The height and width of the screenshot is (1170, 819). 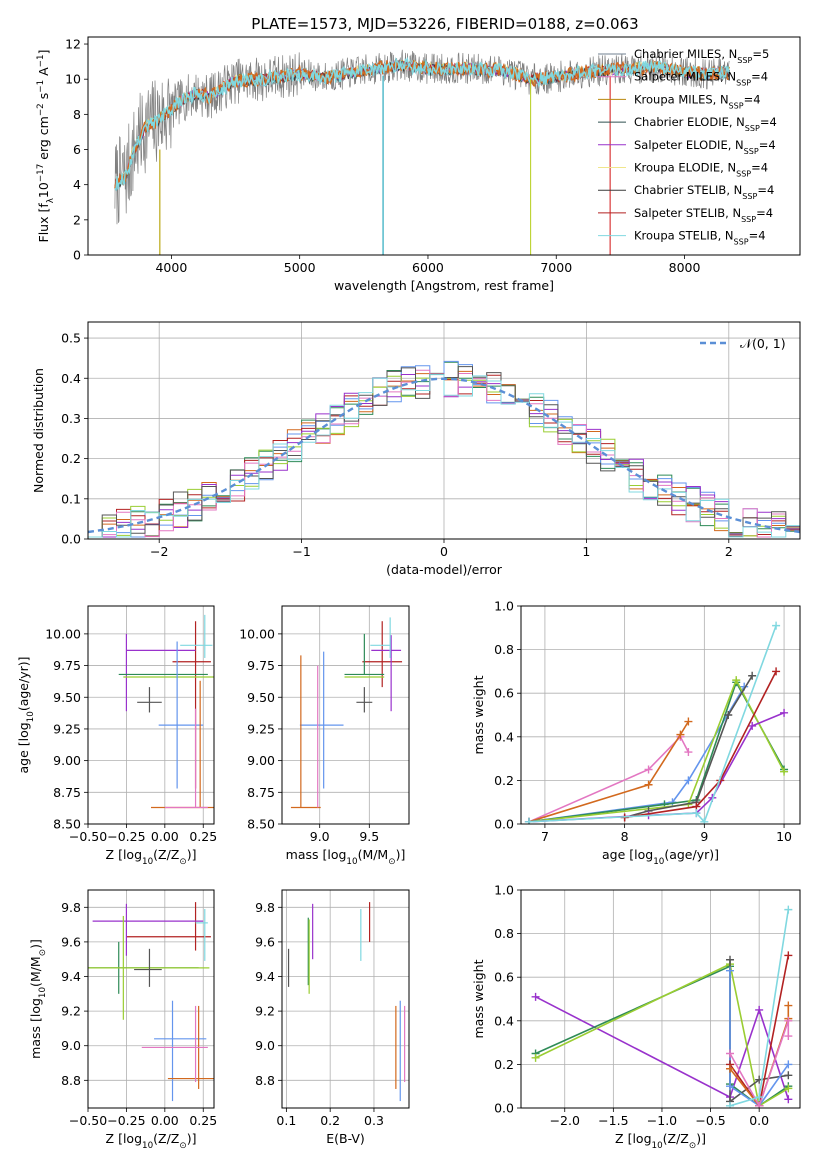 I want to click on x-tick-label: 0.1, so click(x=286, y=1120).